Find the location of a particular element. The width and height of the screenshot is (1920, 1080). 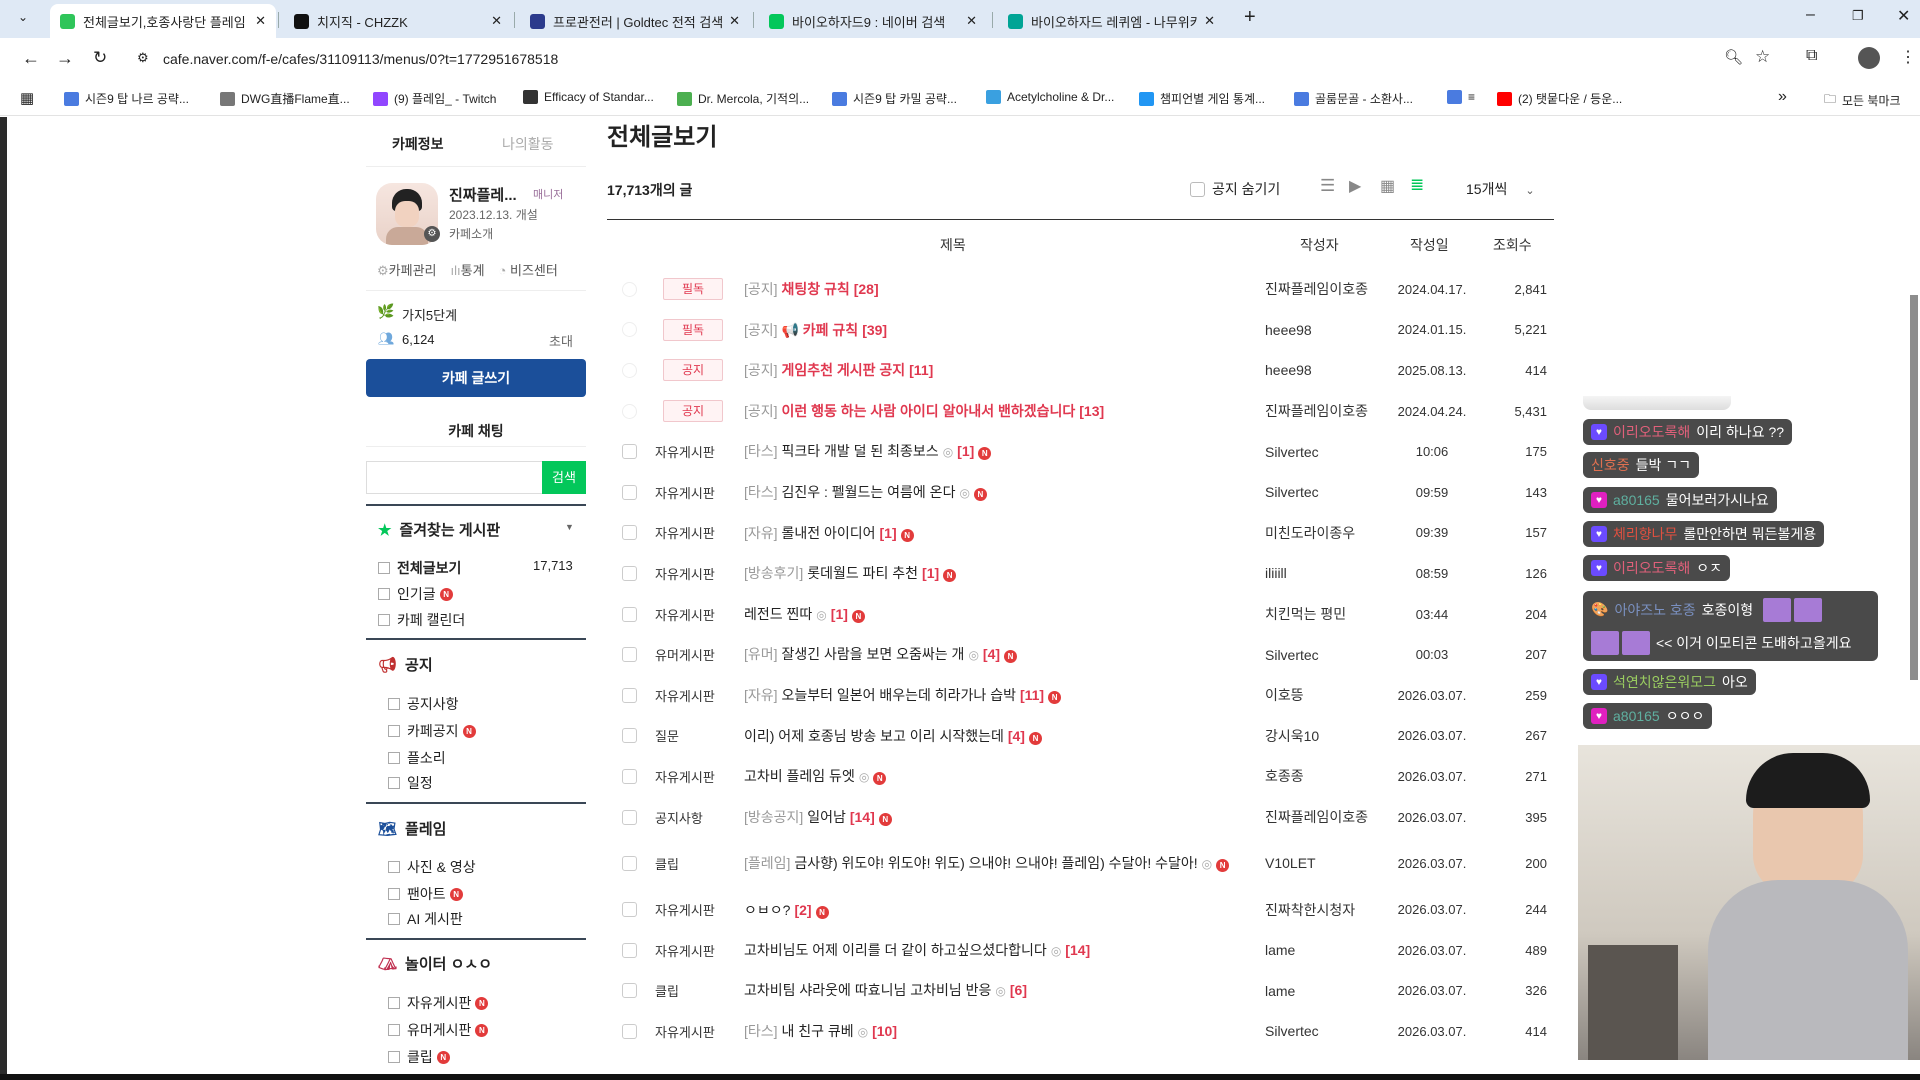

comment-count: [11] is located at coordinates (1032, 695).